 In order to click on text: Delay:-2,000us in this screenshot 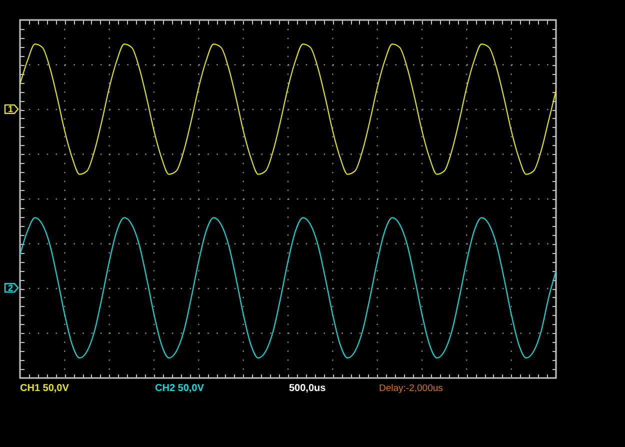, I will do `click(411, 388)`.